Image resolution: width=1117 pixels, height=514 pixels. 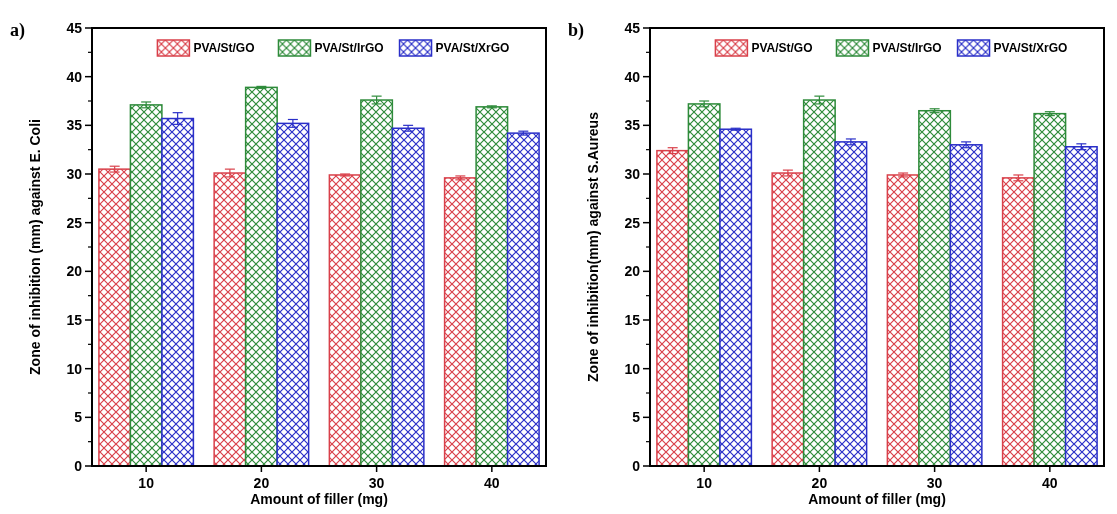 I want to click on chart-title: a), so click(x=17, y=30).